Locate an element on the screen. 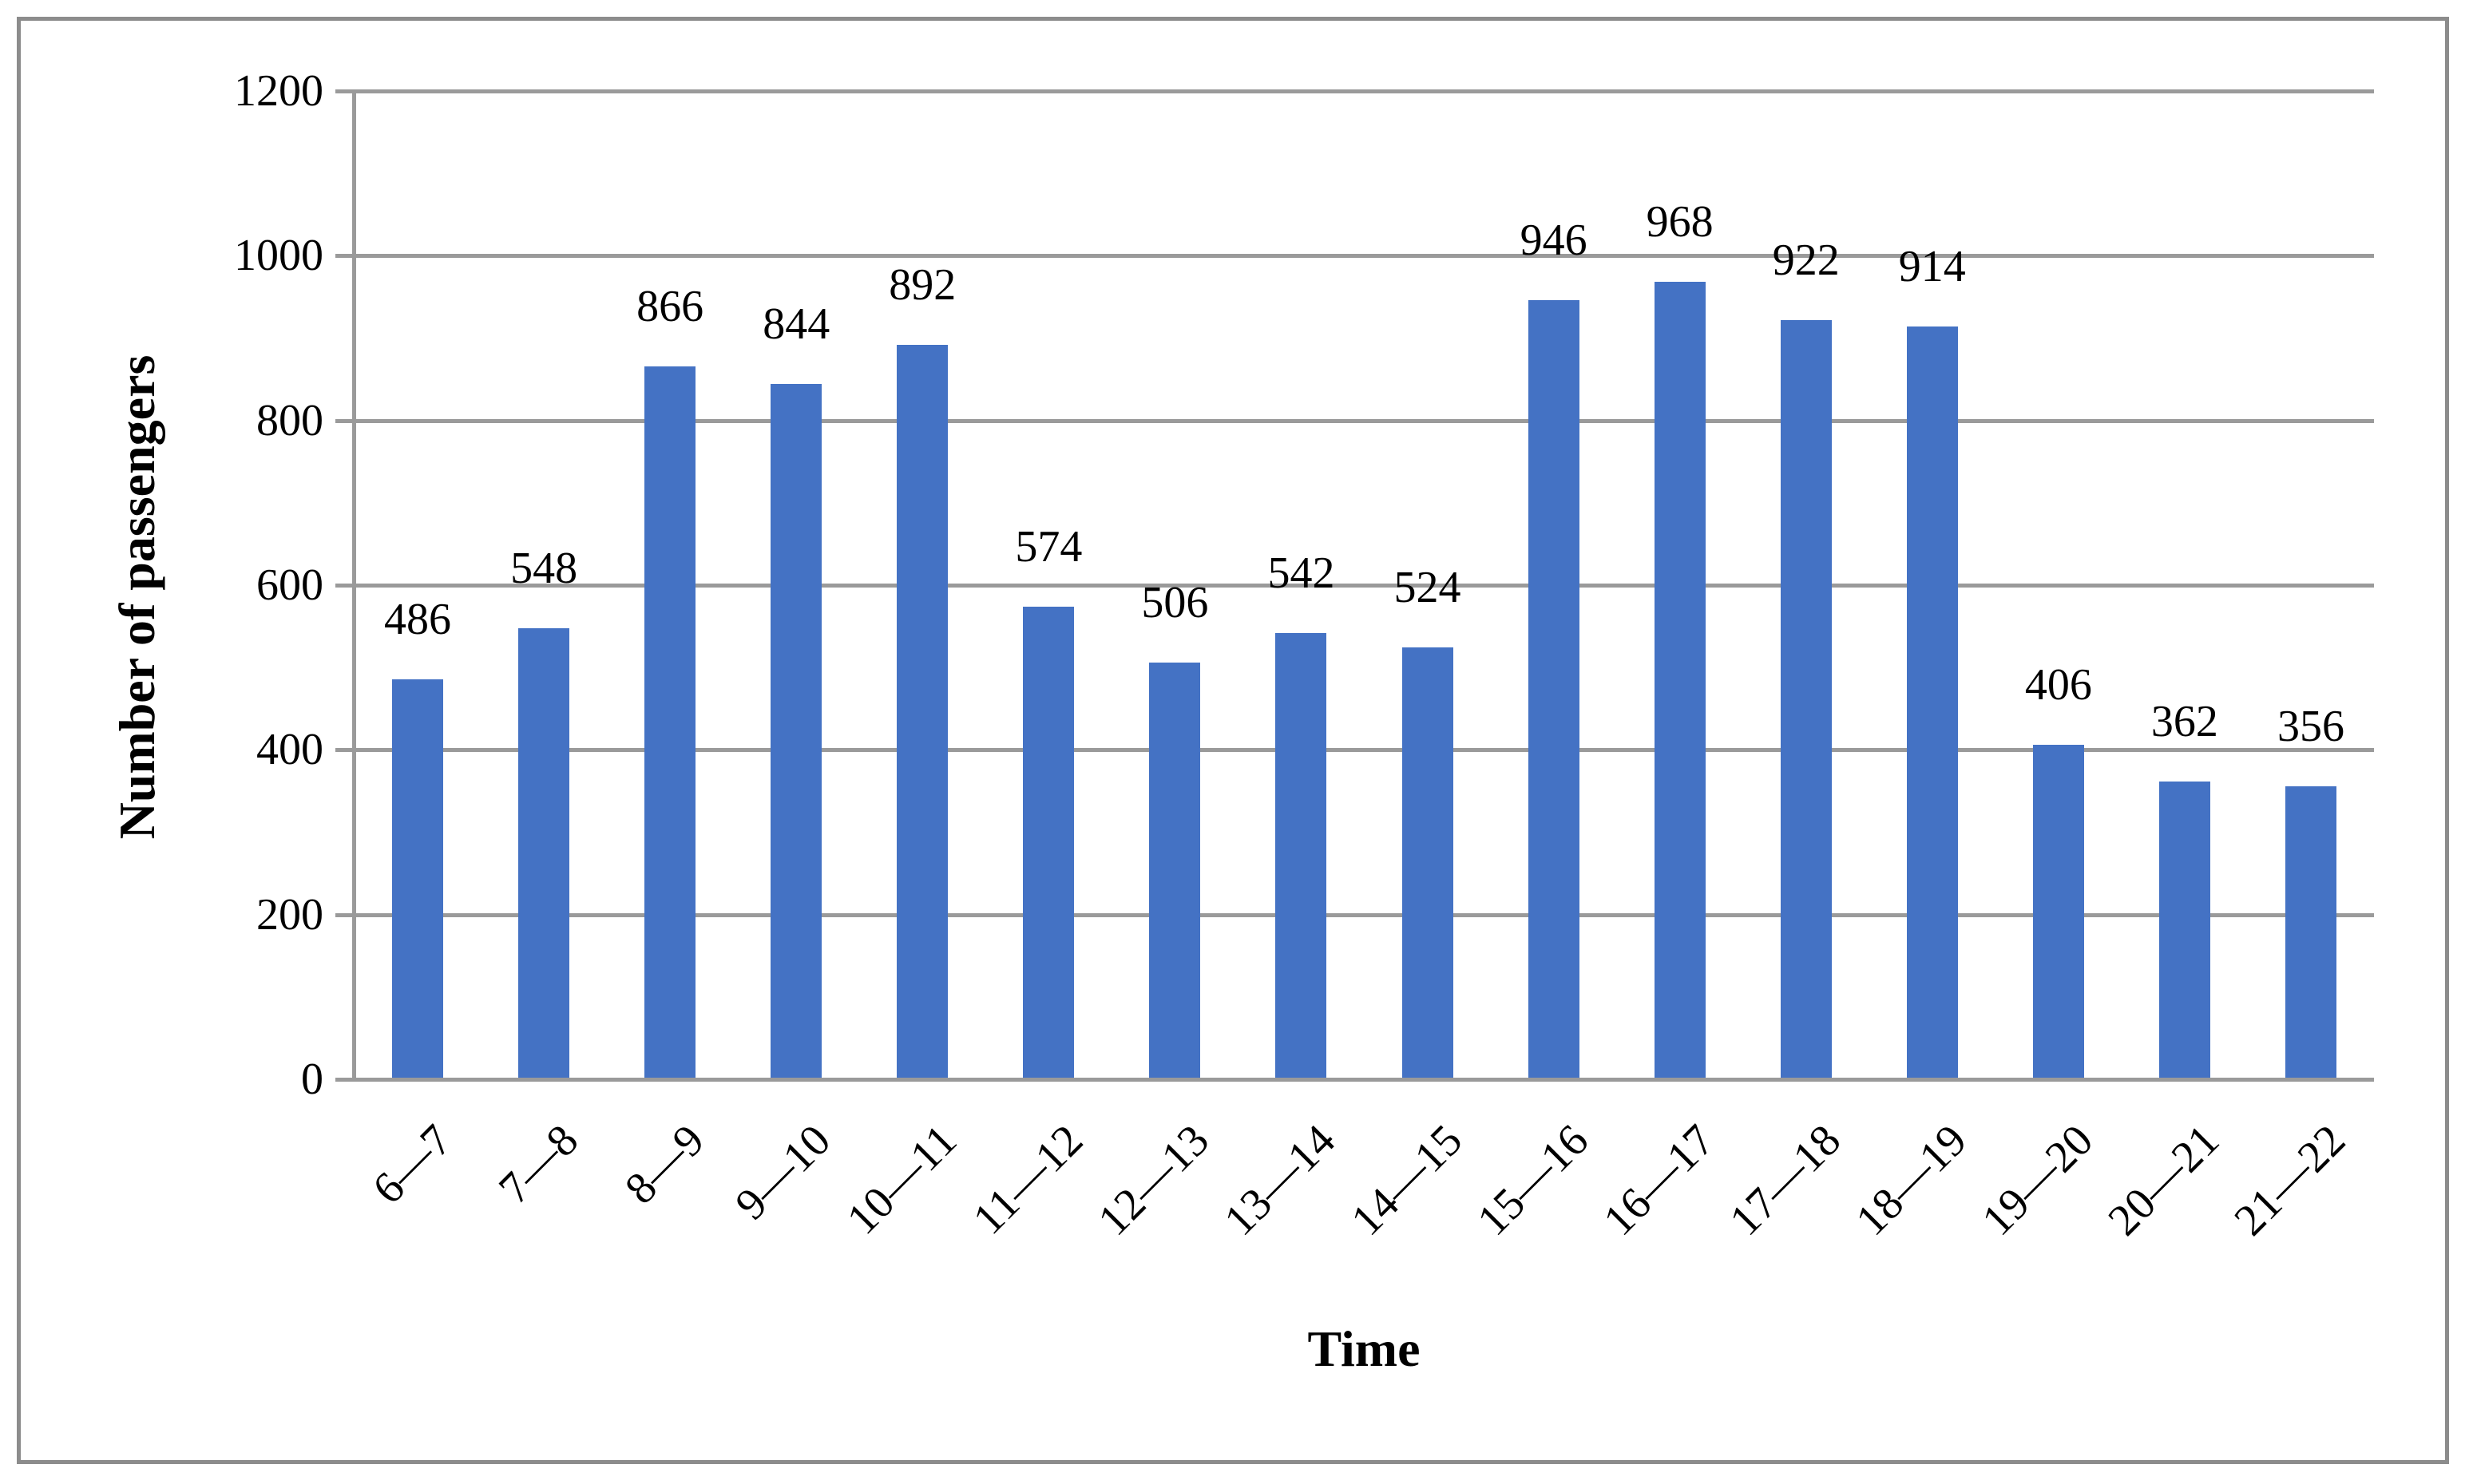  bar-13—14 is located at coordinates (1301, 855).